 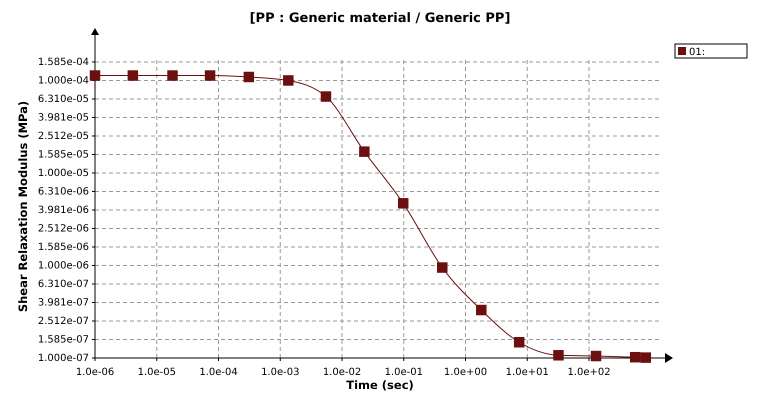 What do you see at coordinates (157, 372) in the screenshot?
I see `x-tick-label: 1.0e-05` at bounding box center [157, 372].